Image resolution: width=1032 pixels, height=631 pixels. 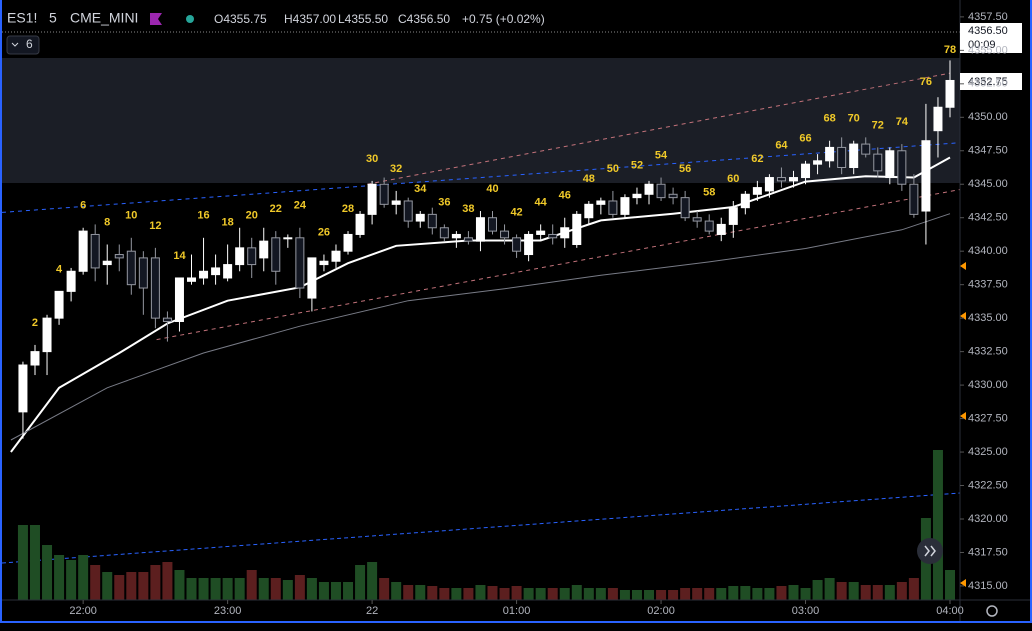 I want to click on bar-number: 2, so click(x=35, y=323).